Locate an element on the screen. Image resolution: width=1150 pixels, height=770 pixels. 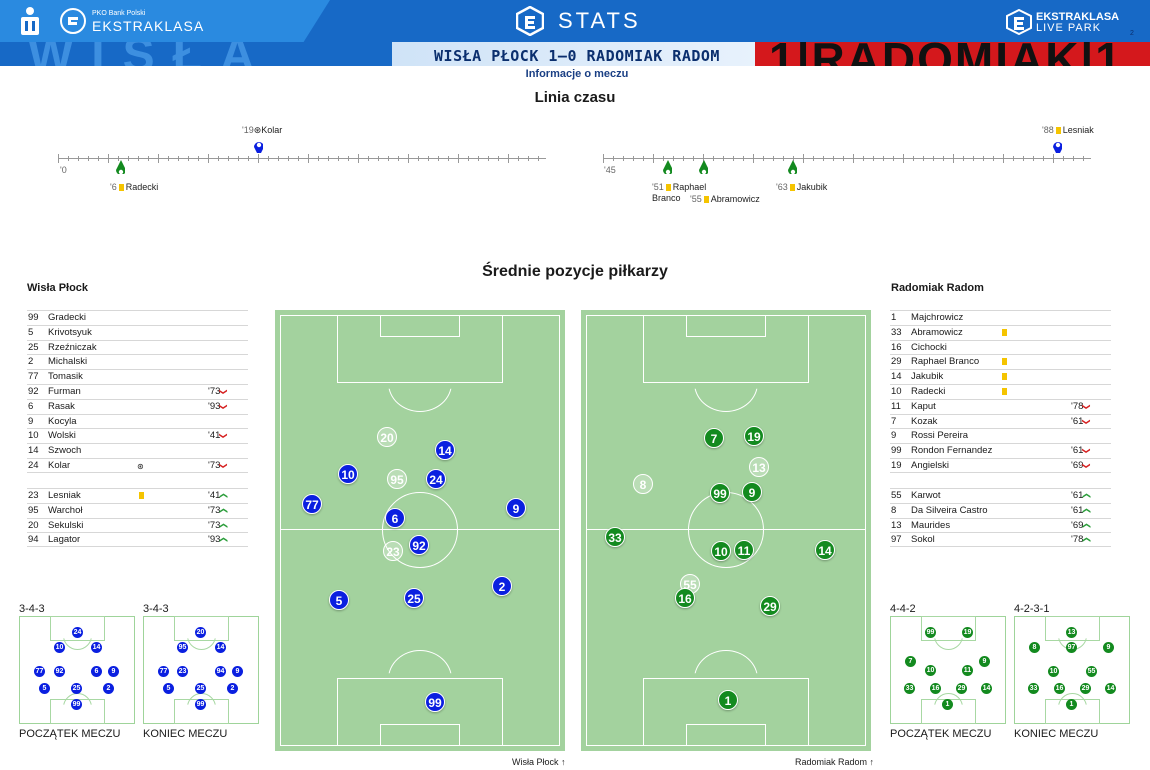
roster-row: 16 Cichocki is located at coordinates (1000, 347).